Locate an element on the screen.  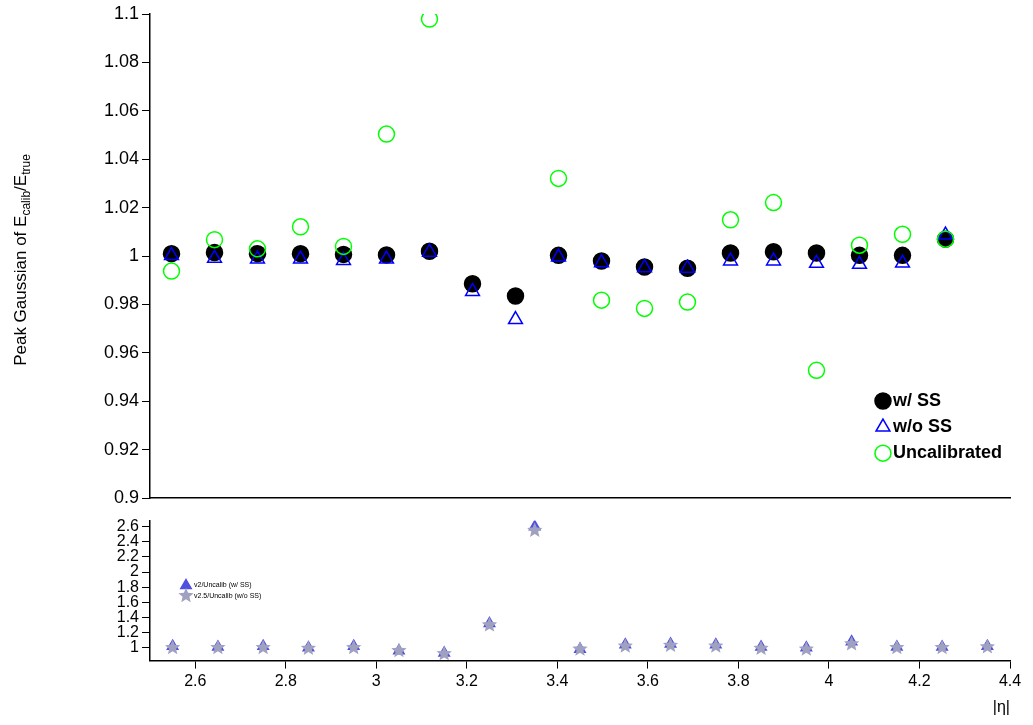
y-tick-label: 2.4 is located at coordinates (128, 541).